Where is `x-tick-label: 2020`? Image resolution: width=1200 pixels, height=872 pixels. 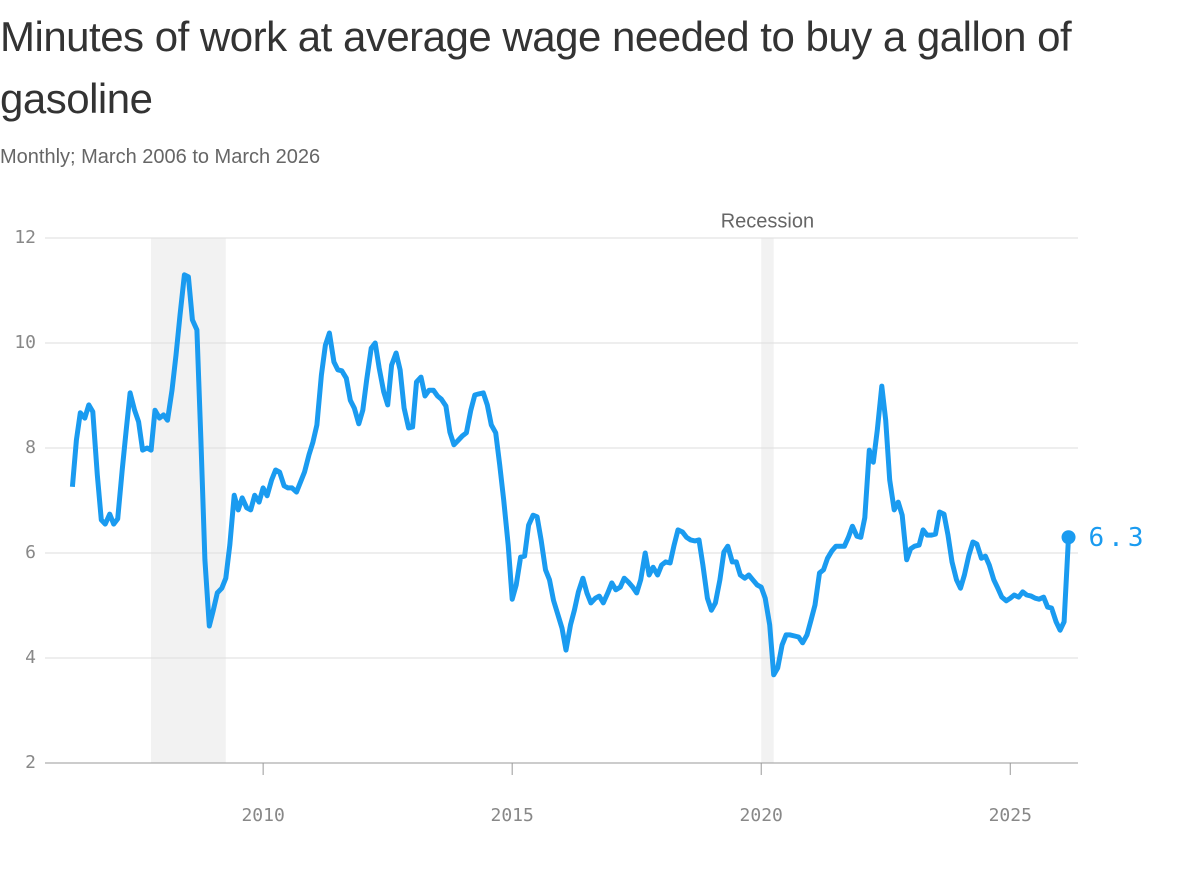
x-tick-label: 2020 is located at coordinates (761, 815).